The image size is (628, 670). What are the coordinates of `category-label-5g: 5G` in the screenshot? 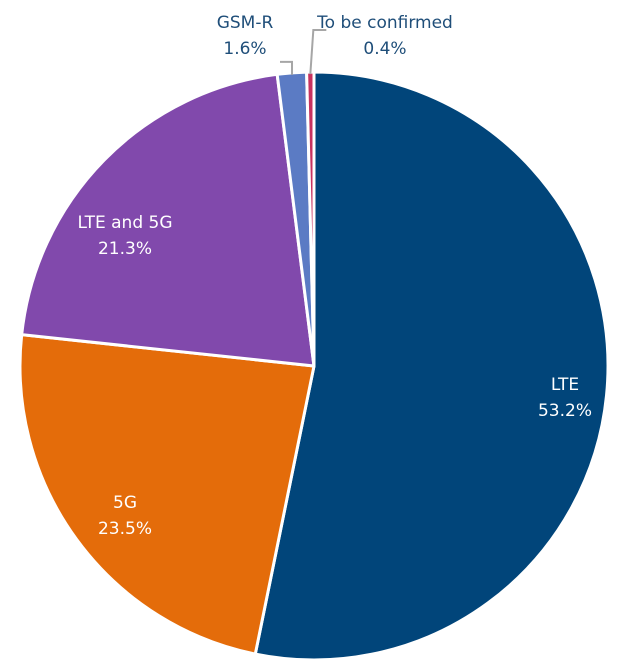 It's located at (125, 503).